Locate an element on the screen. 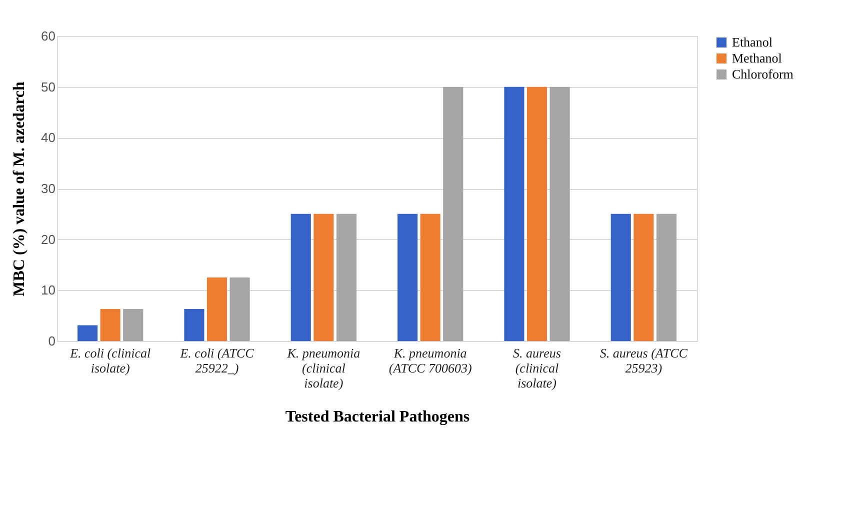  legend-label: Ethanol is located at coordinates (752, 42).